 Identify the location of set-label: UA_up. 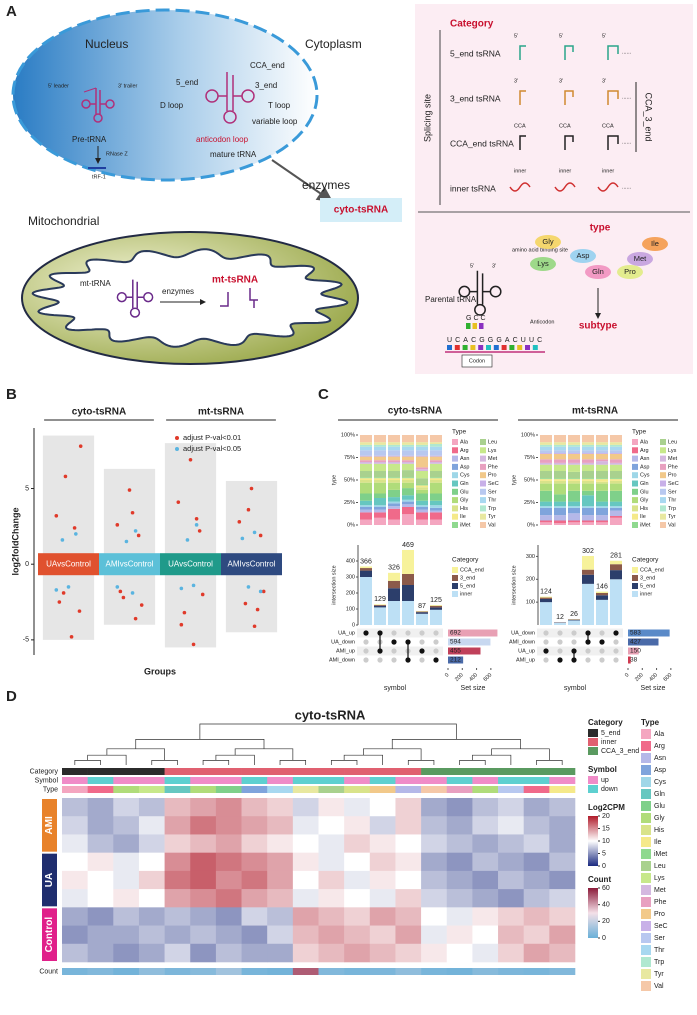
(526, 651).